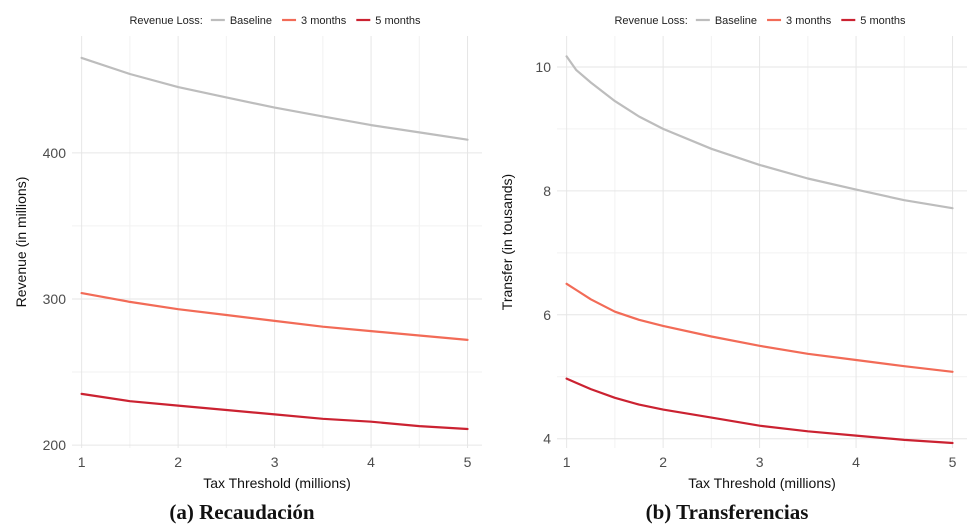 This screenshot has width=969, height=529. Describe the element at coordinates (507, 242) in the screenshot. I see `y-axis-title: Transfer (in tousands)` at that location.